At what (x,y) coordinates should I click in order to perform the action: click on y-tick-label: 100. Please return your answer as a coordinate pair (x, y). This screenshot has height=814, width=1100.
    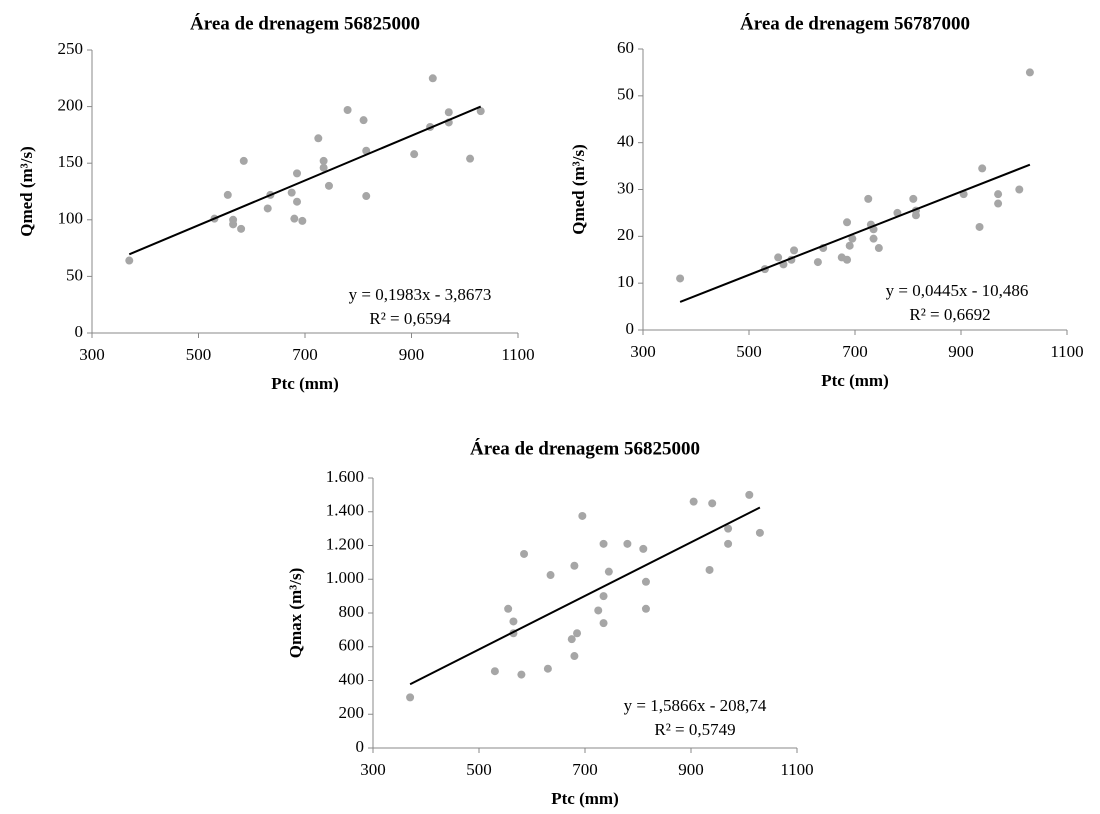
    Looking at the image, I should click on (71, 218).